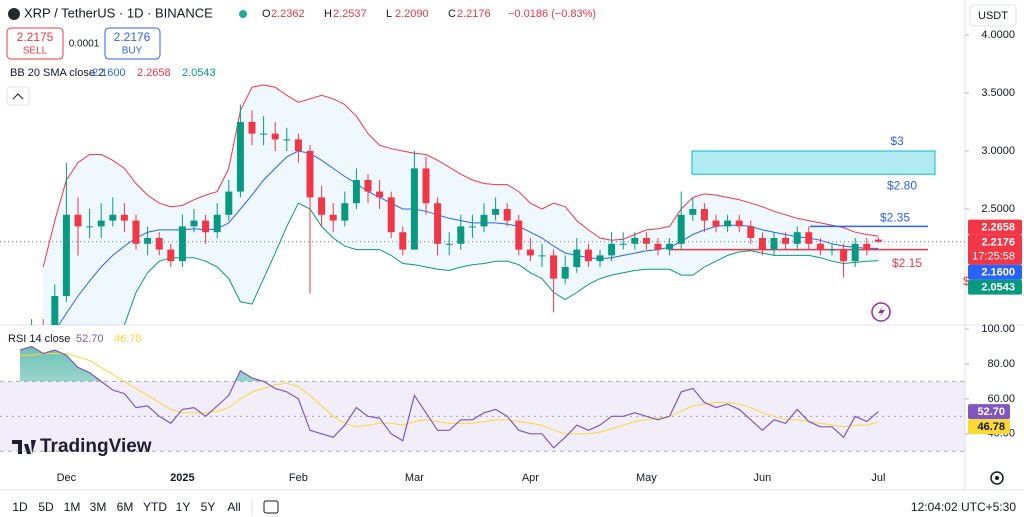 The image size is (1024, 517). What do you see at coordinates (125, 507) in the screenshot?
I see `range-button: 6M` at bounding box center [125, 507].